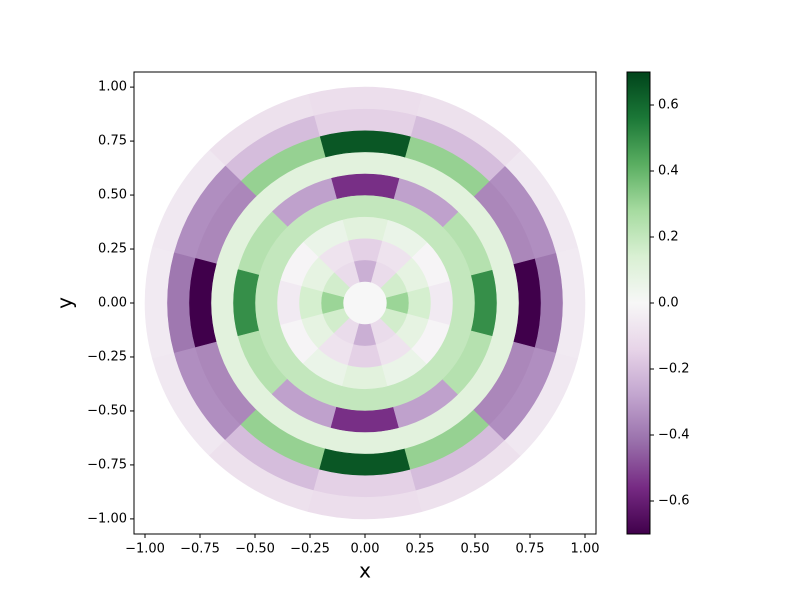  I want to click on y-tick-label: 0.75, so click(112, 141).